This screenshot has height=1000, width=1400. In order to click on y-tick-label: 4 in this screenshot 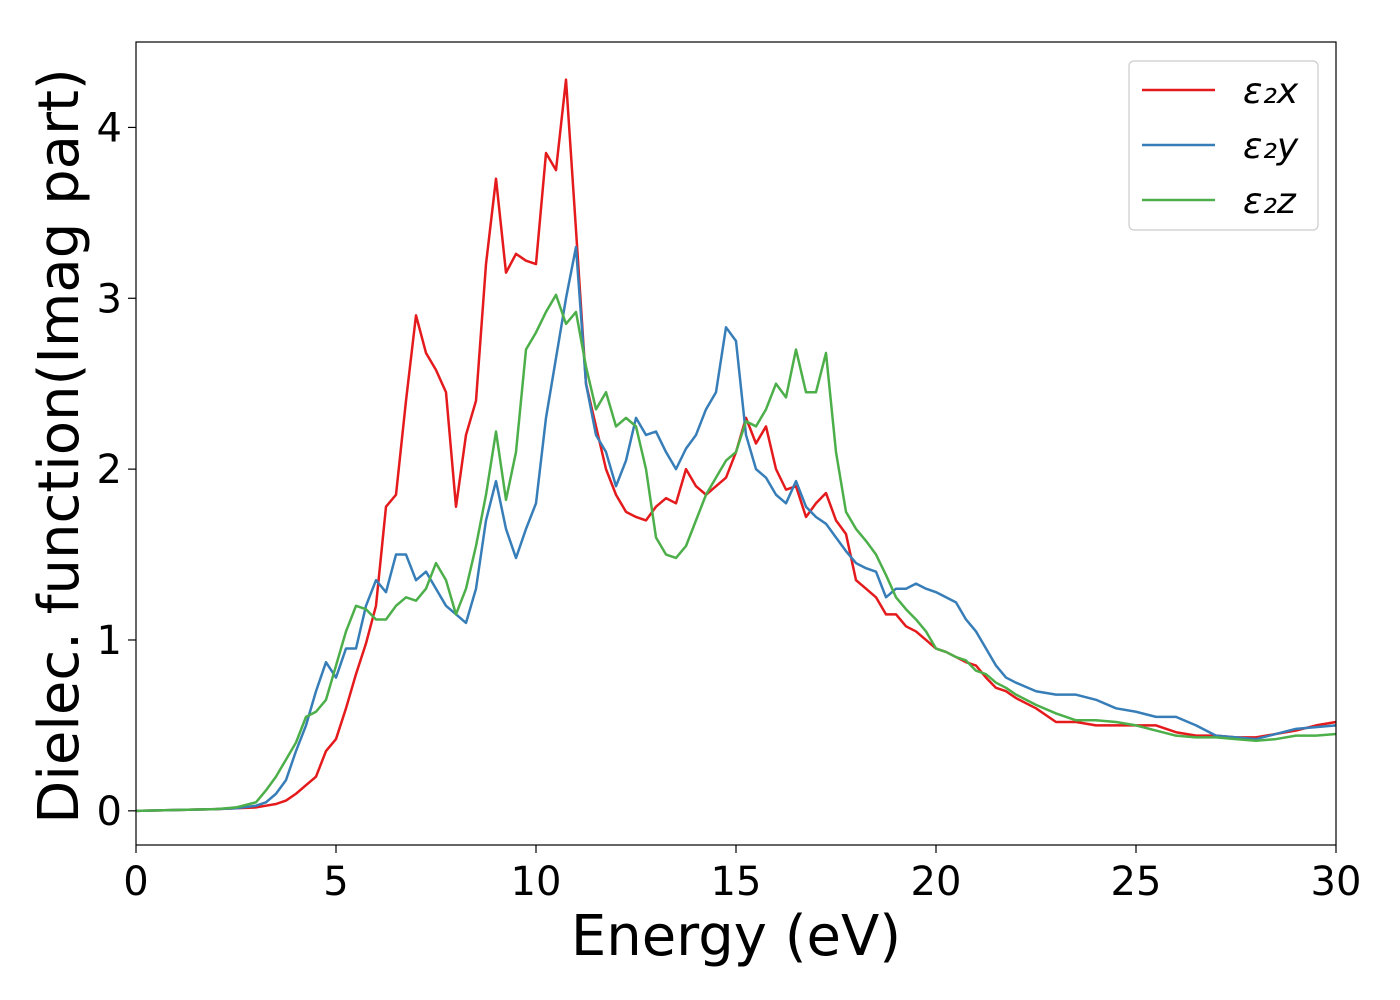, I will do `click(109, 128)`.